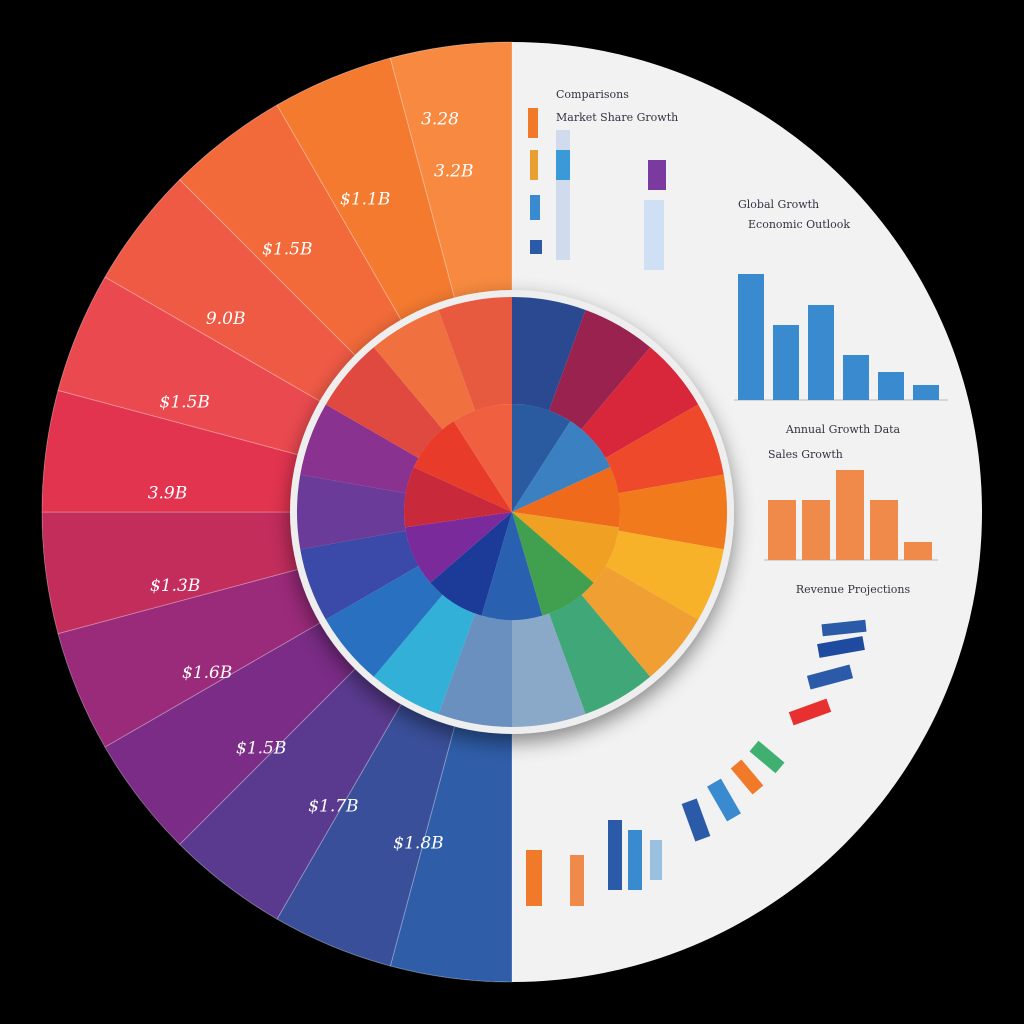 Image resolution: width=1024 pixels, height=1024 pixels. I want to click on segment-label: $1.6B, so click(207, 673).